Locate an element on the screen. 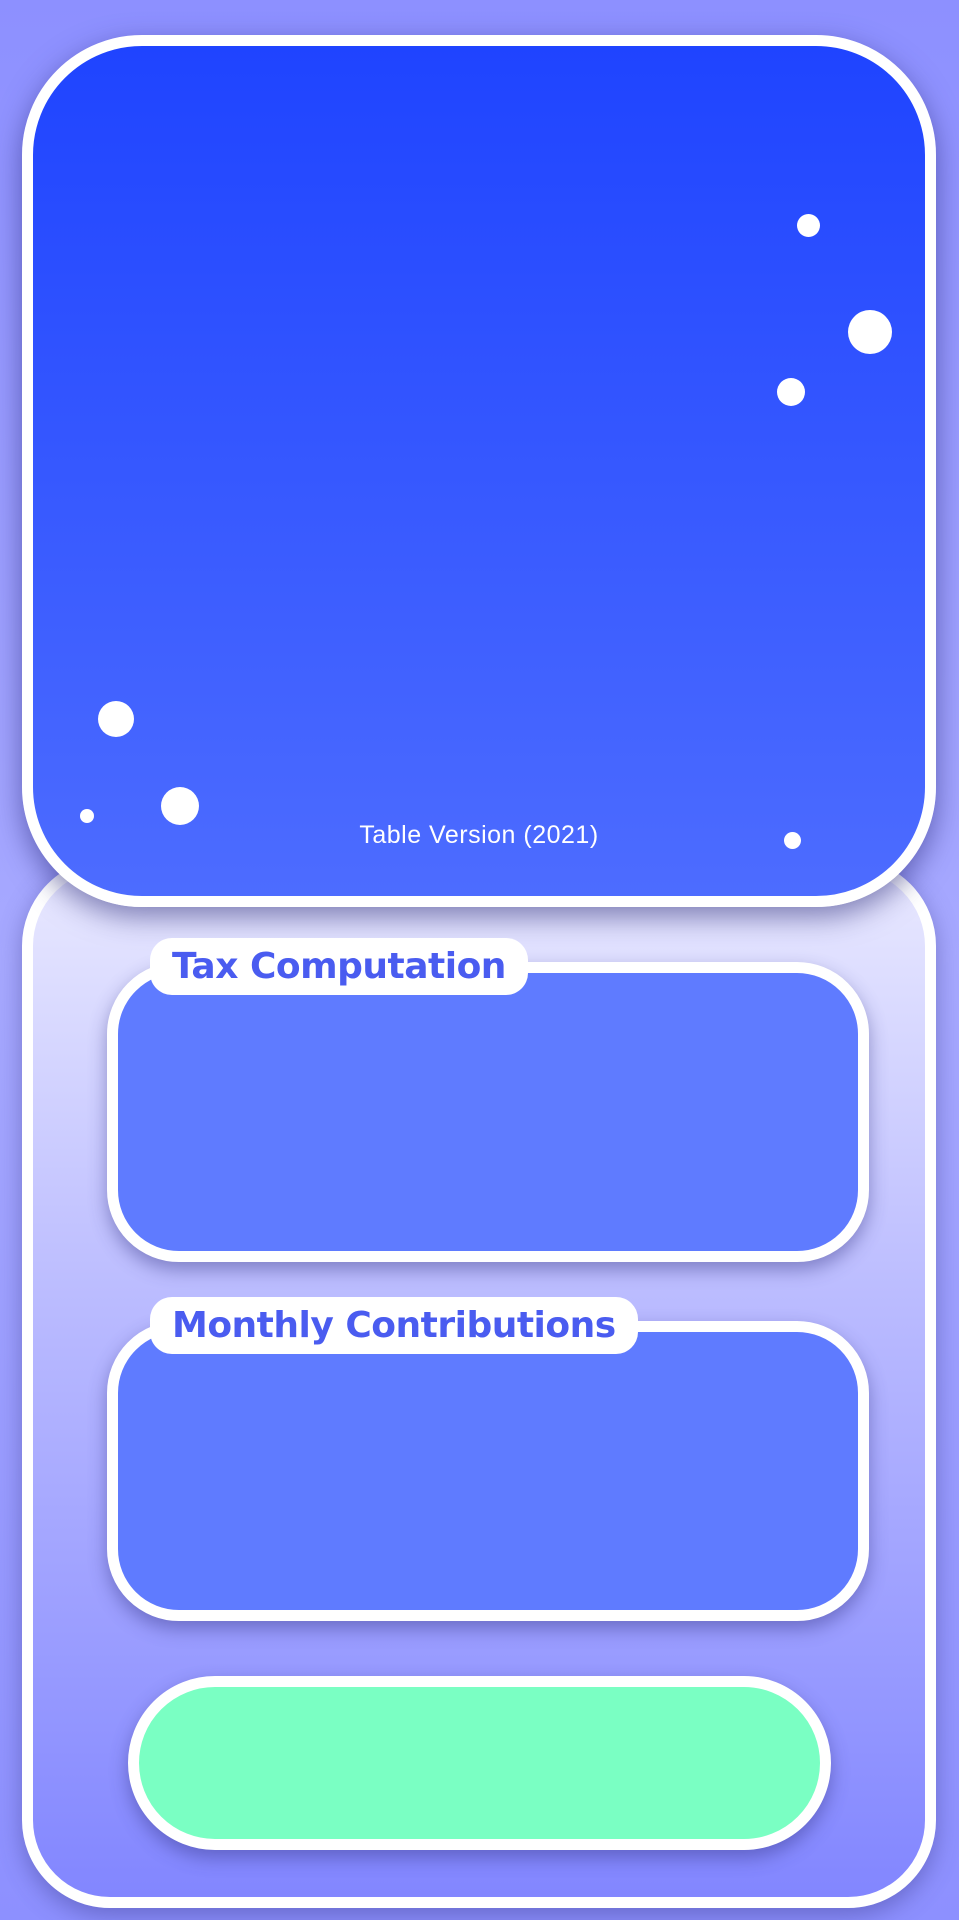 The image size is (959, 1920). action-button is located at coordinates (479, 1763).